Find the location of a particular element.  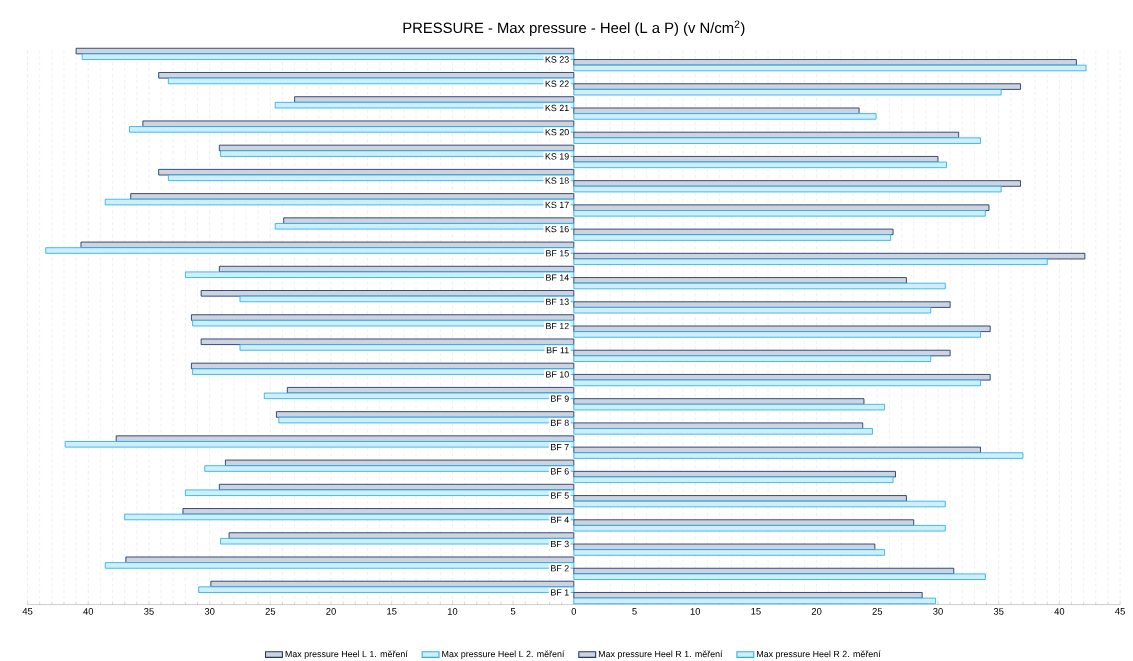

legend-label: Max pressure Heel L 2. měření is located at coordinates (503, 654).